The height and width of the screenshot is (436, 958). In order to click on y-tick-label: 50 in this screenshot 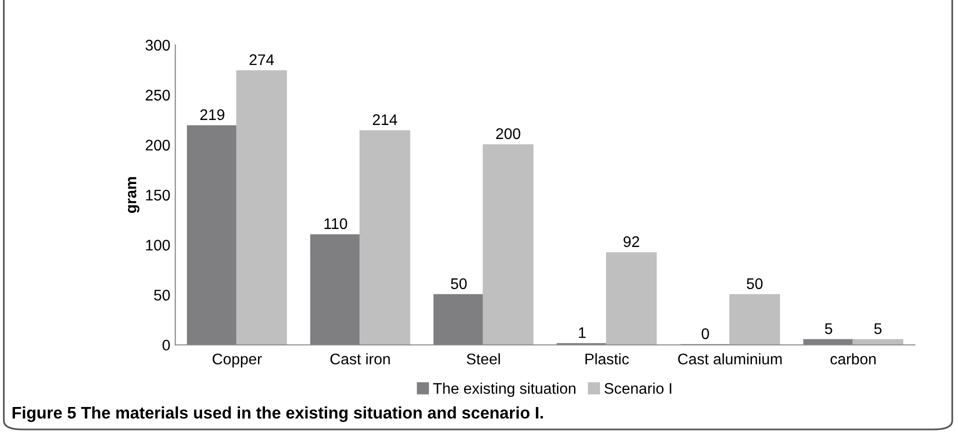, I will do `click(162, 295)`.